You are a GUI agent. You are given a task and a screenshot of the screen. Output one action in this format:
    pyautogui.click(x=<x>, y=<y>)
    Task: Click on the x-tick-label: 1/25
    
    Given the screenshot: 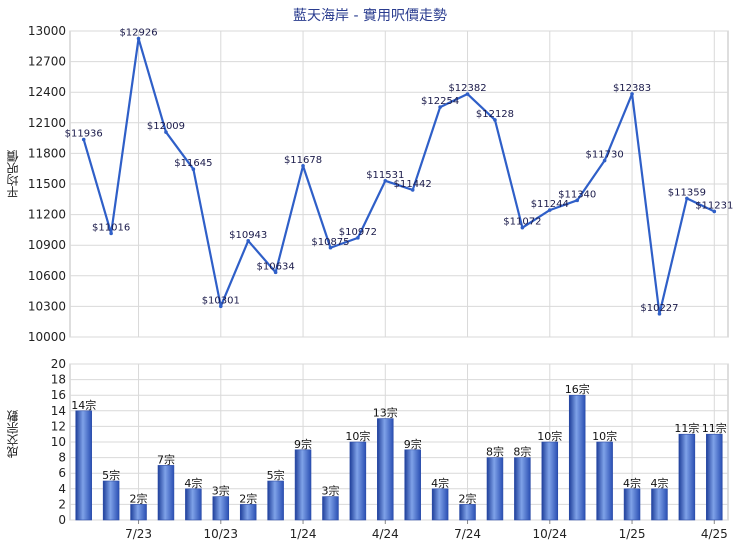 What is the action you would take?
    pyautogui.click(x=632, y=534)
    